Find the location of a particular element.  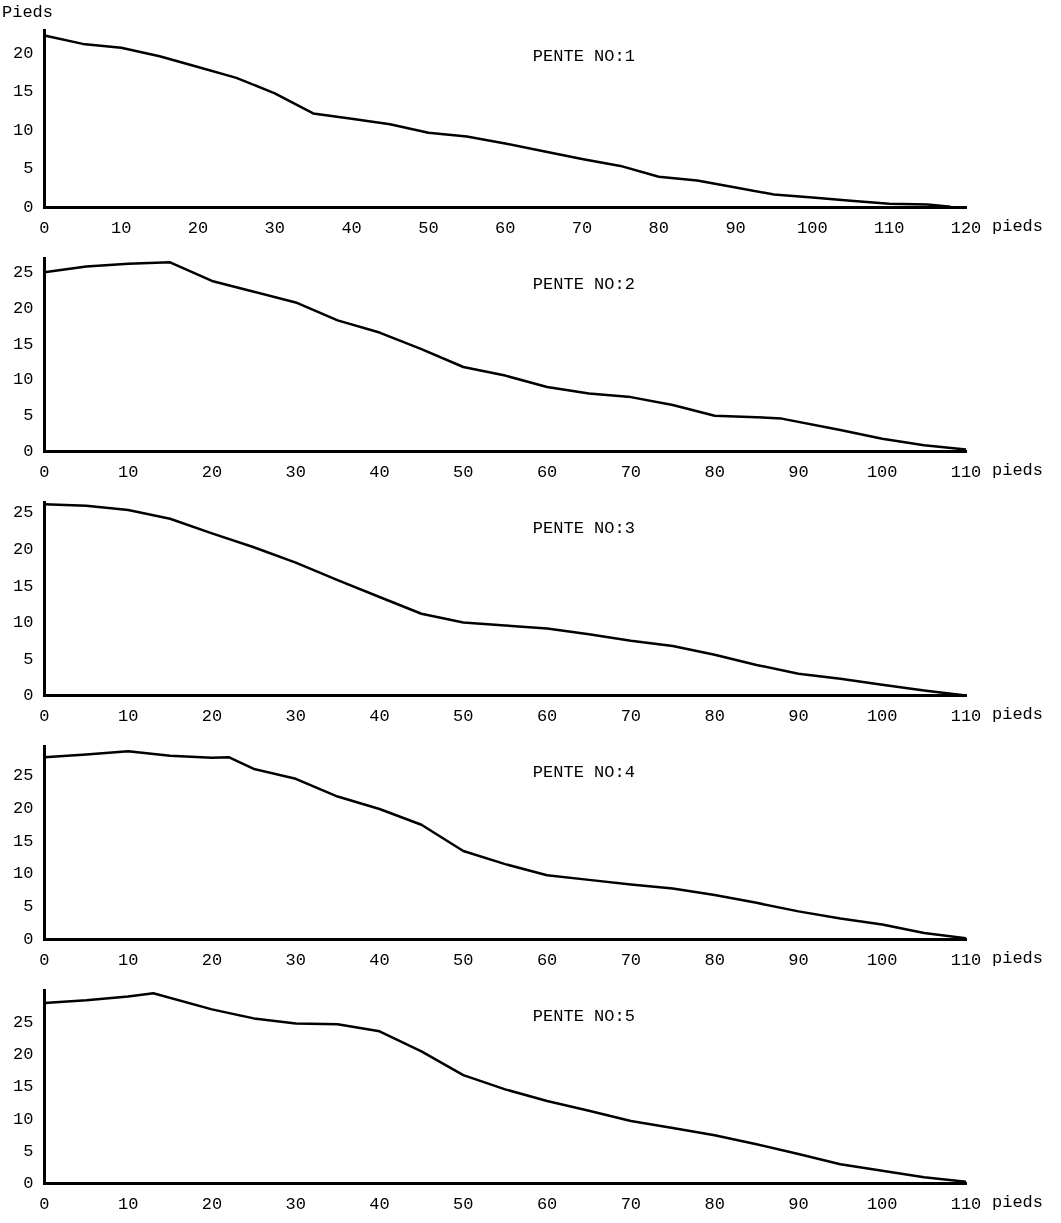

text: PENTE NO:5 is located at coordinates (583, 1016).